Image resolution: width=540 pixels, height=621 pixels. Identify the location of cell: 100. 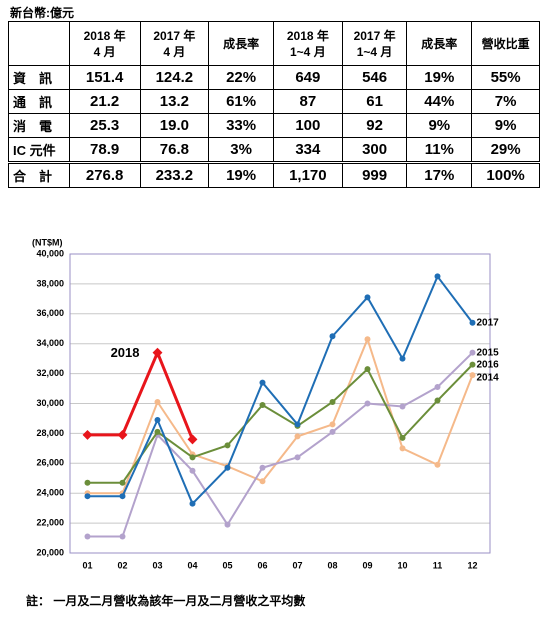
(307, 125).